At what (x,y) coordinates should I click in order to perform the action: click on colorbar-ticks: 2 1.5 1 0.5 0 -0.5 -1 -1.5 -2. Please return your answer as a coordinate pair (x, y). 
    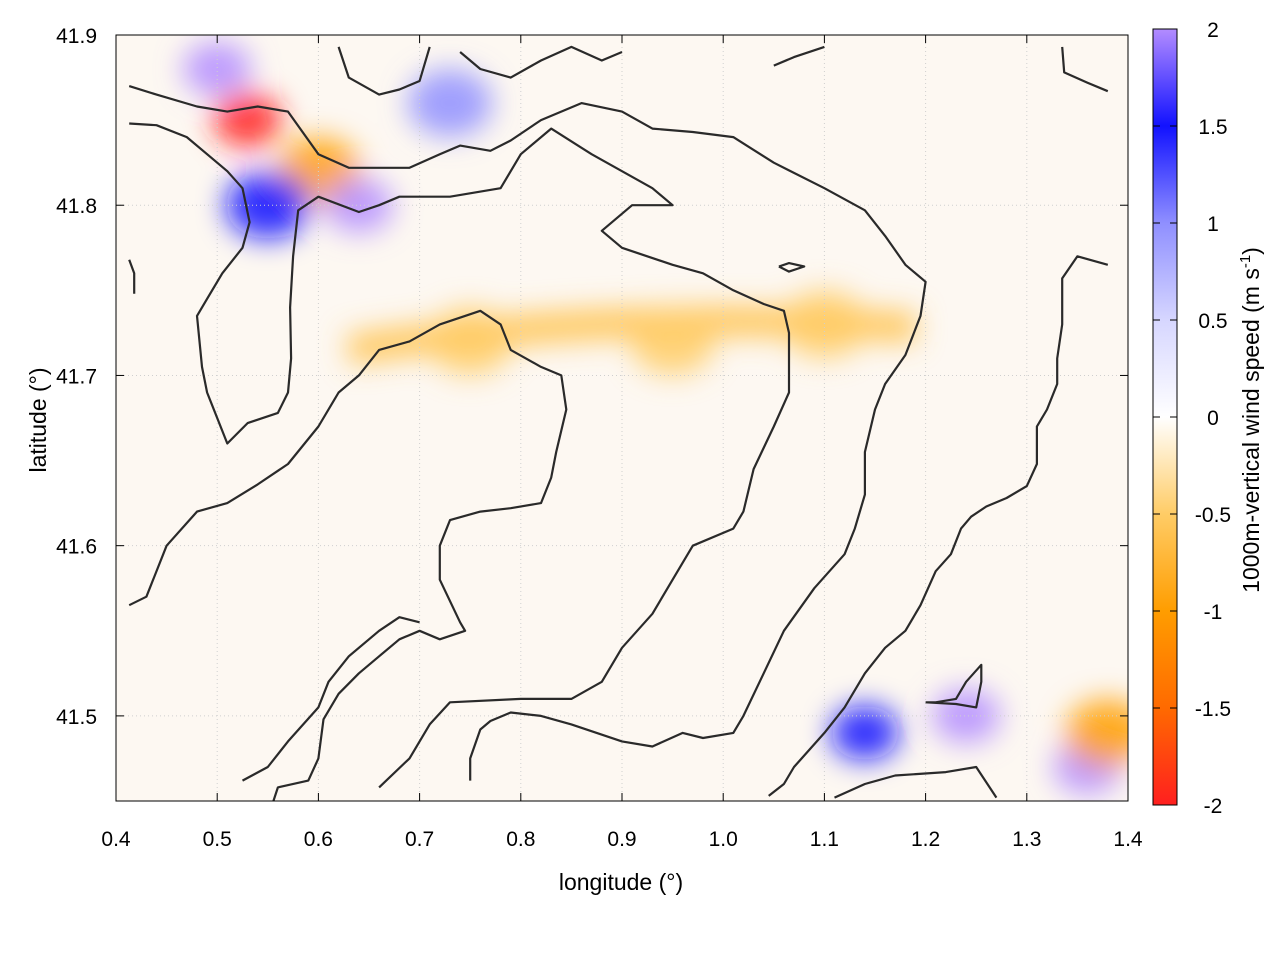
    Looking at the image, I should click on (1192, 418).